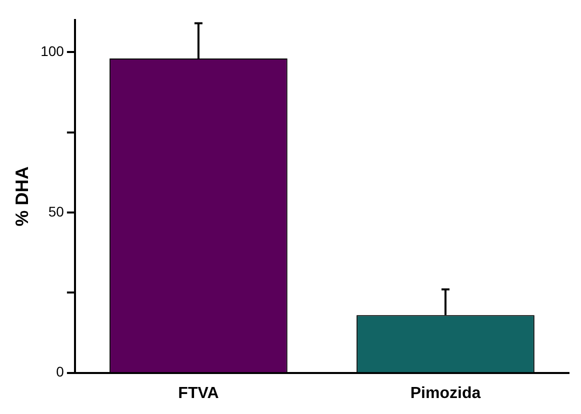 Image resolution: width=581 pixels, height=414 pixels. I want to click on x-tick-label: FTVA, so click(199, 393).